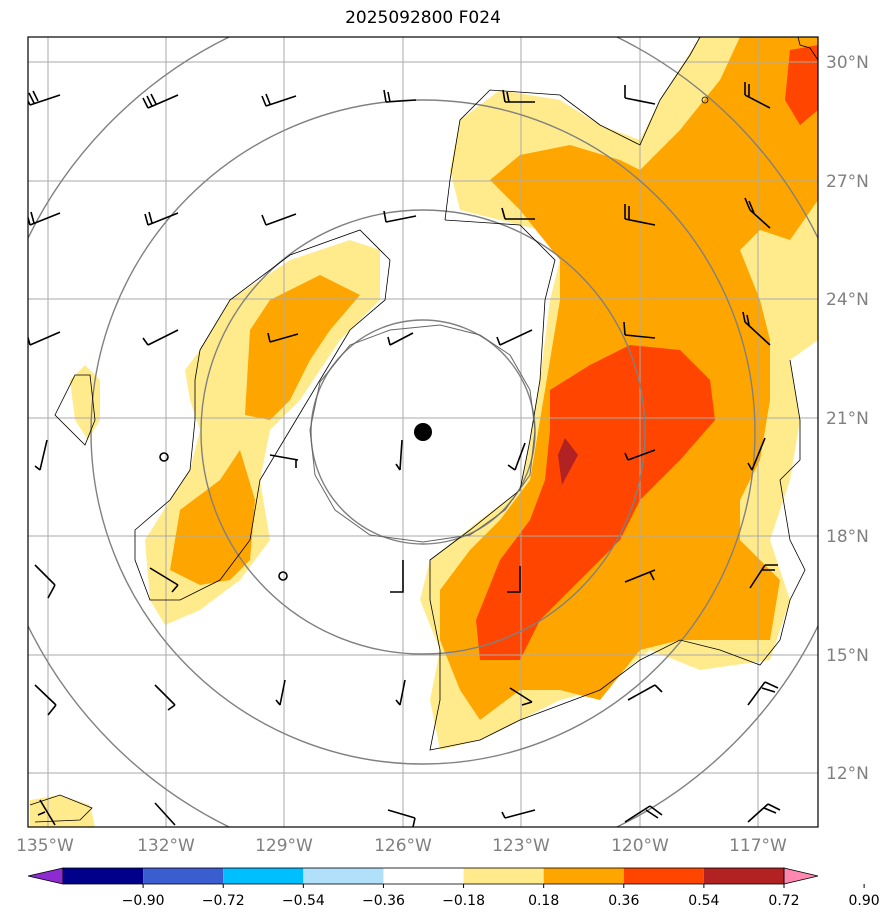 The height and width of the screenshot is (924, 889). What do you see at coordinates (847, 182) in the screenshot?
I see `lat-label: 27°N` at bounding box center [847, 182].